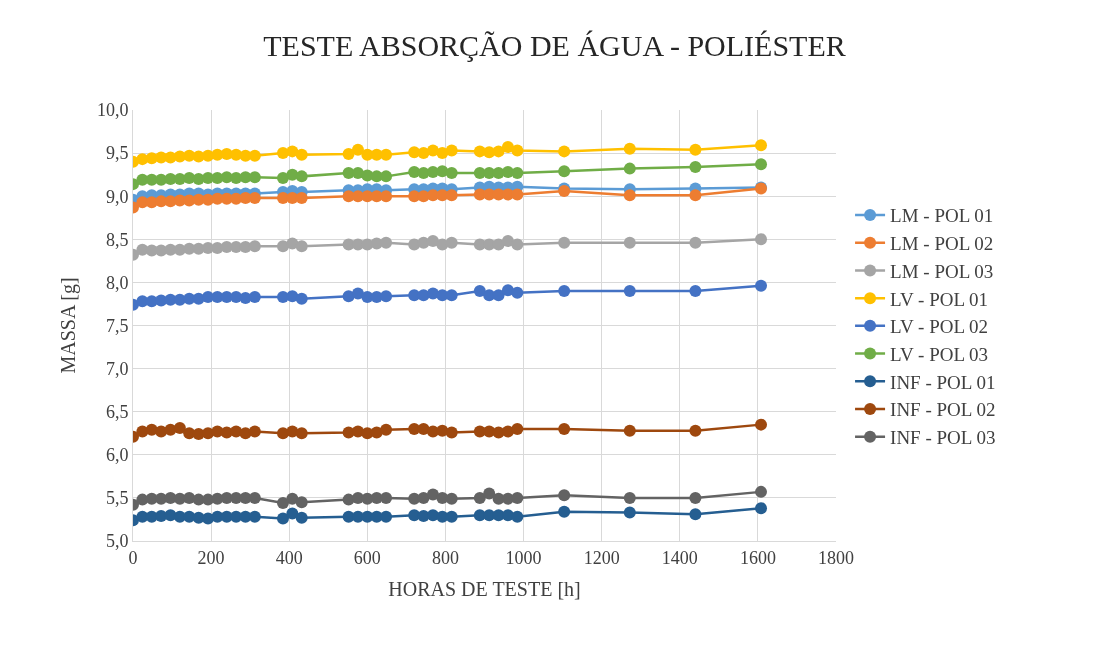  I want to click on y-tick-label: 9,5, so click(117, 153).